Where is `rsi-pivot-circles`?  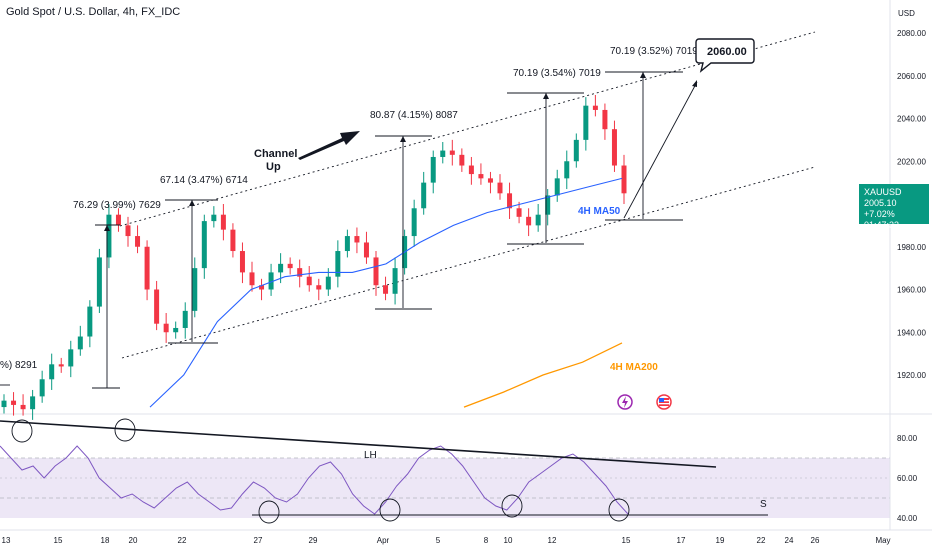 rsi-pivot-circles is located at coordinates (320, 471).